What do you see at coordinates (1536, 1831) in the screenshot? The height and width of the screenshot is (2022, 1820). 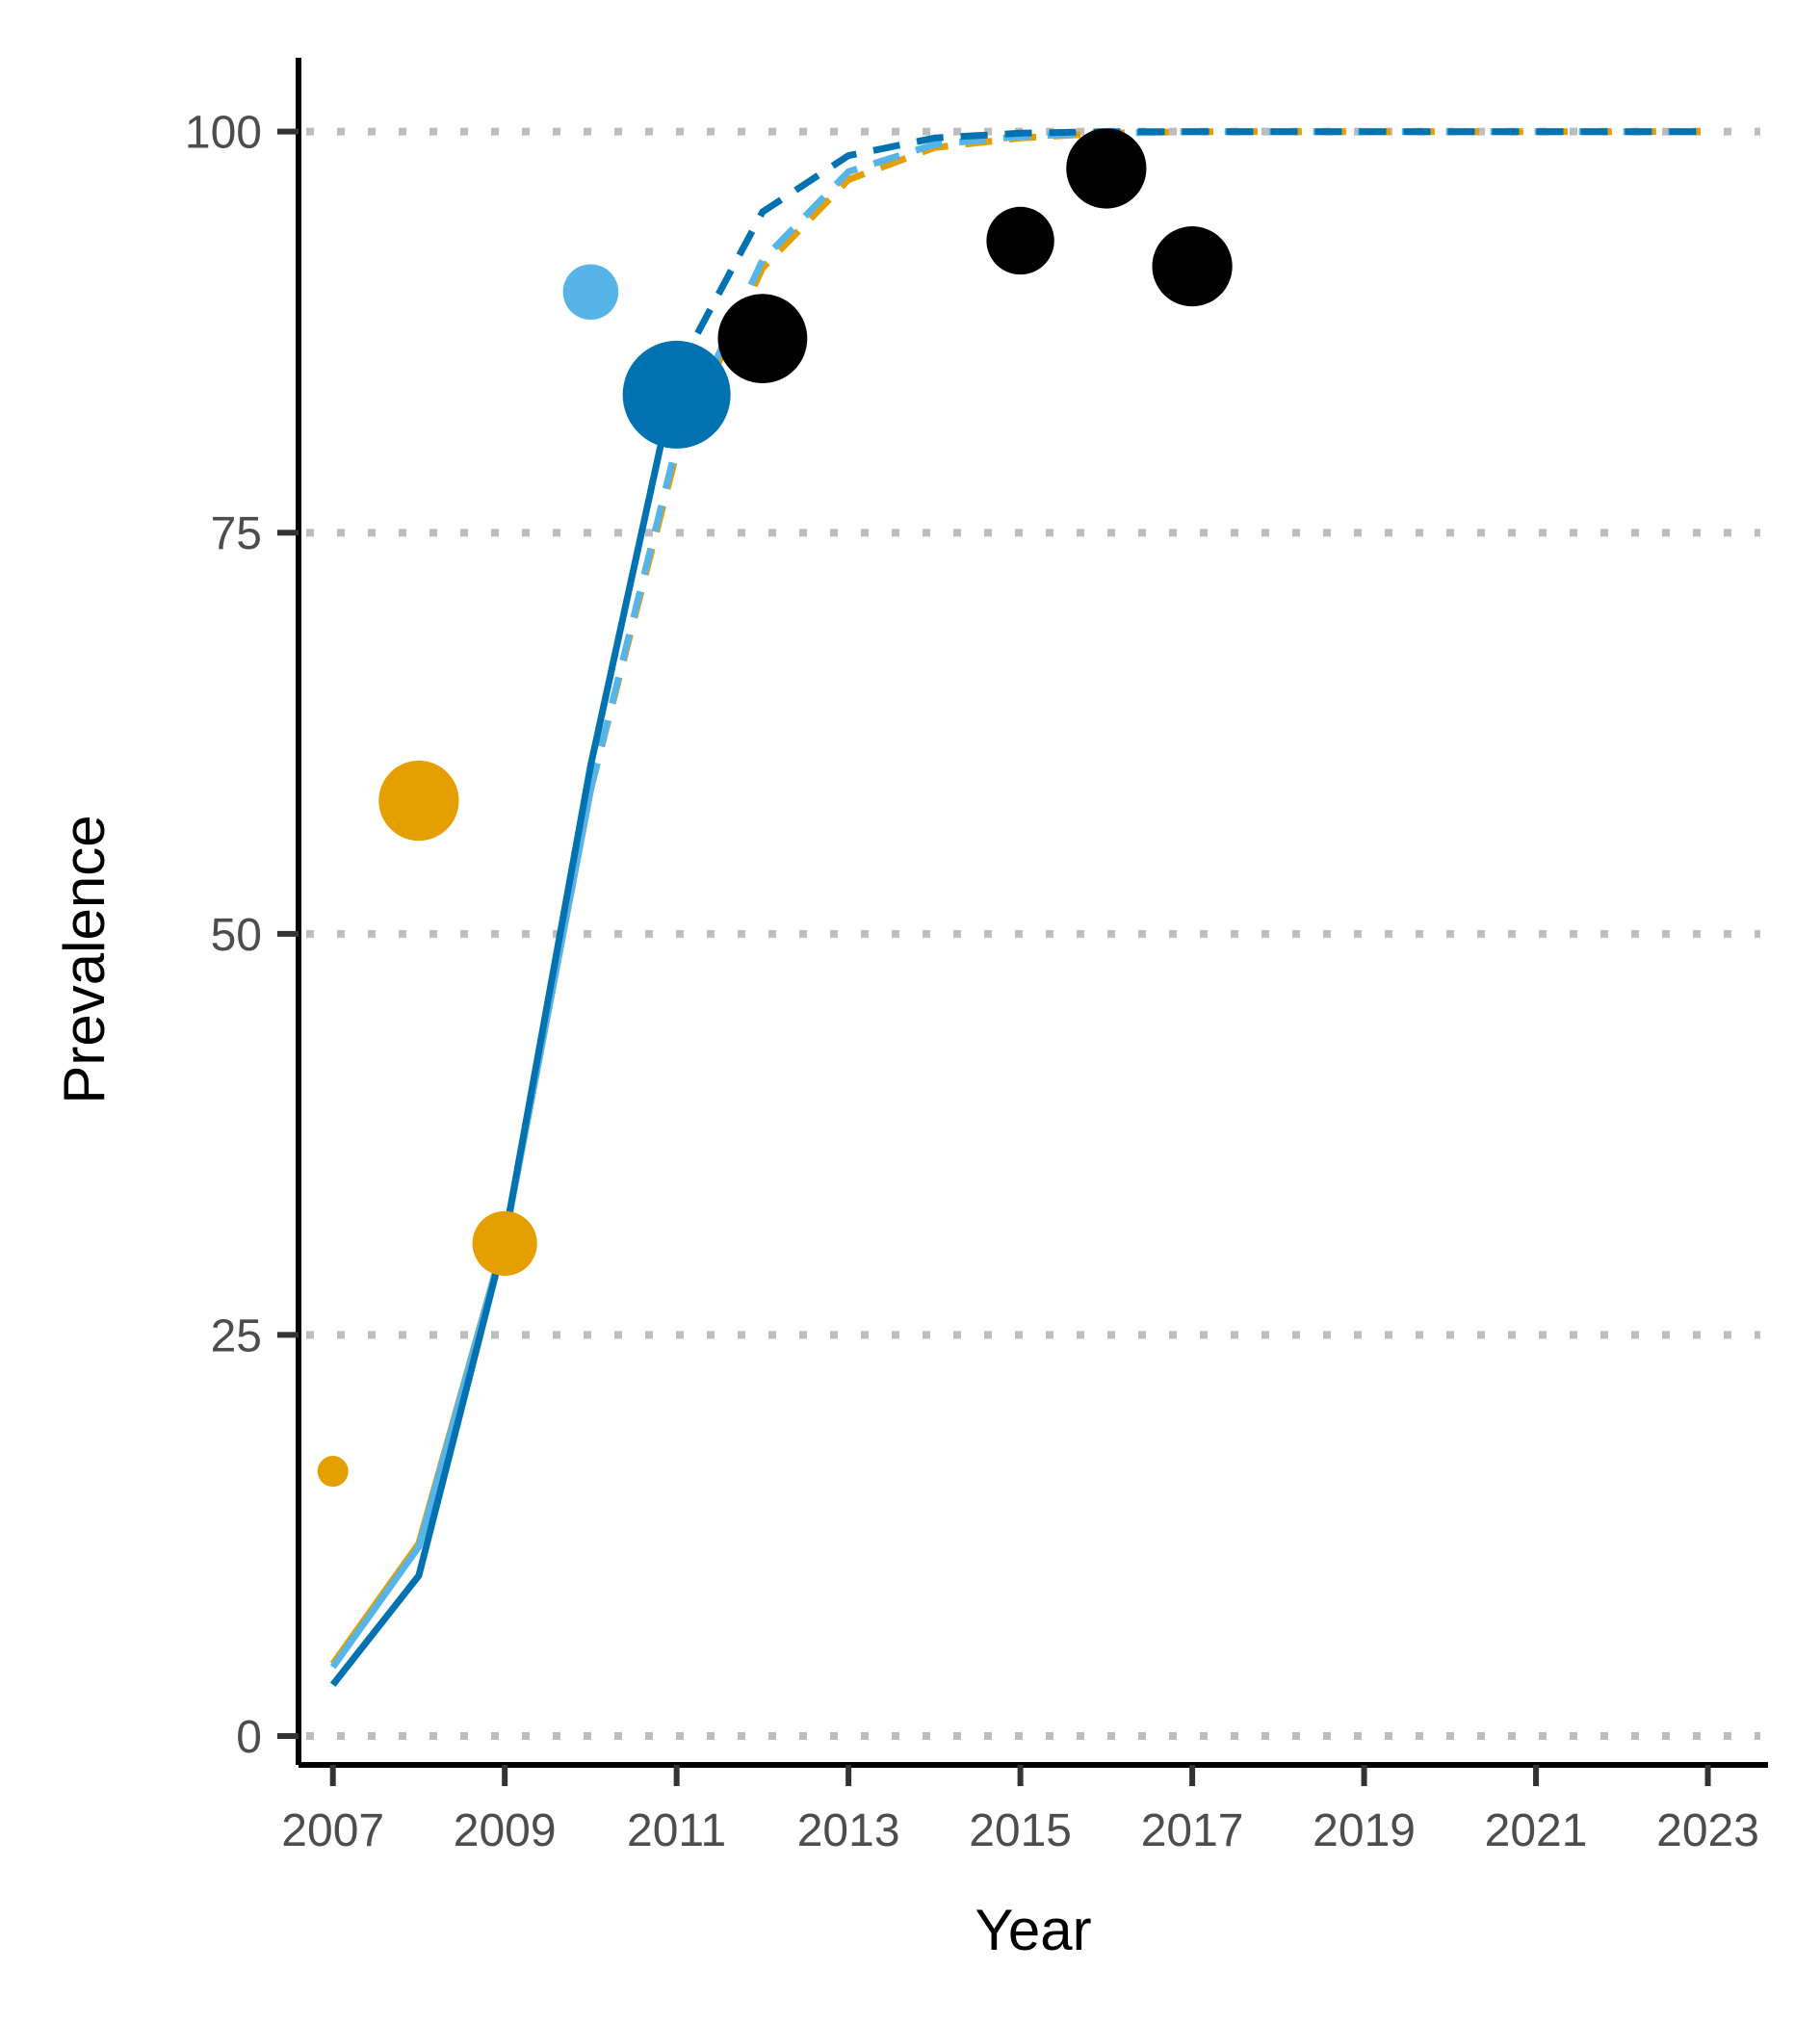 I see `x-tick-label: 2021` at bounding box center [1536, 1831].